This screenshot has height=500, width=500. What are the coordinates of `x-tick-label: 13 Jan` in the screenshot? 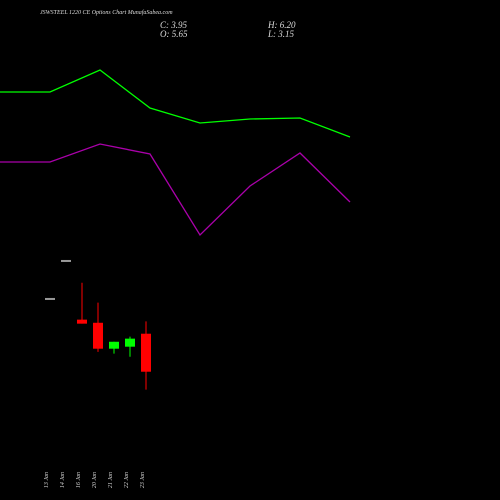 It's located at (47, 480).